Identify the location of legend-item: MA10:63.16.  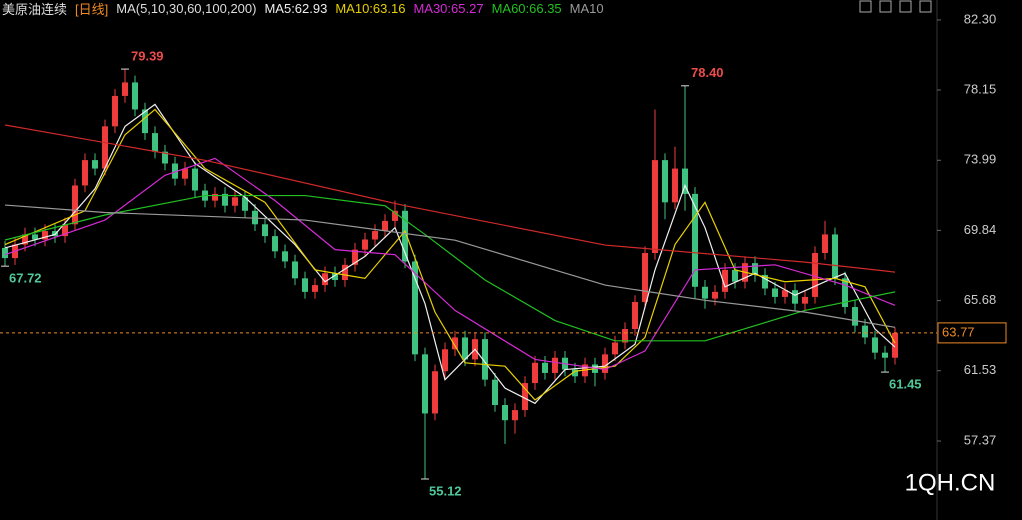
(370, 8).